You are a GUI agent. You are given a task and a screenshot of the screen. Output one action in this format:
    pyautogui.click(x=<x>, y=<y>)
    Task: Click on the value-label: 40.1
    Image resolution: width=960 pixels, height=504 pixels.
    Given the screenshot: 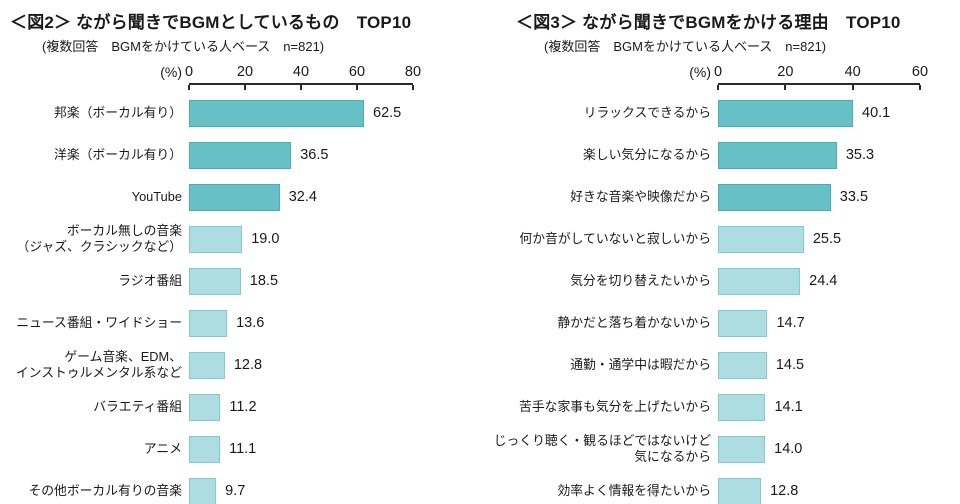 What is the action you would take?
    pyautogui.click(x=876, y=113)
    